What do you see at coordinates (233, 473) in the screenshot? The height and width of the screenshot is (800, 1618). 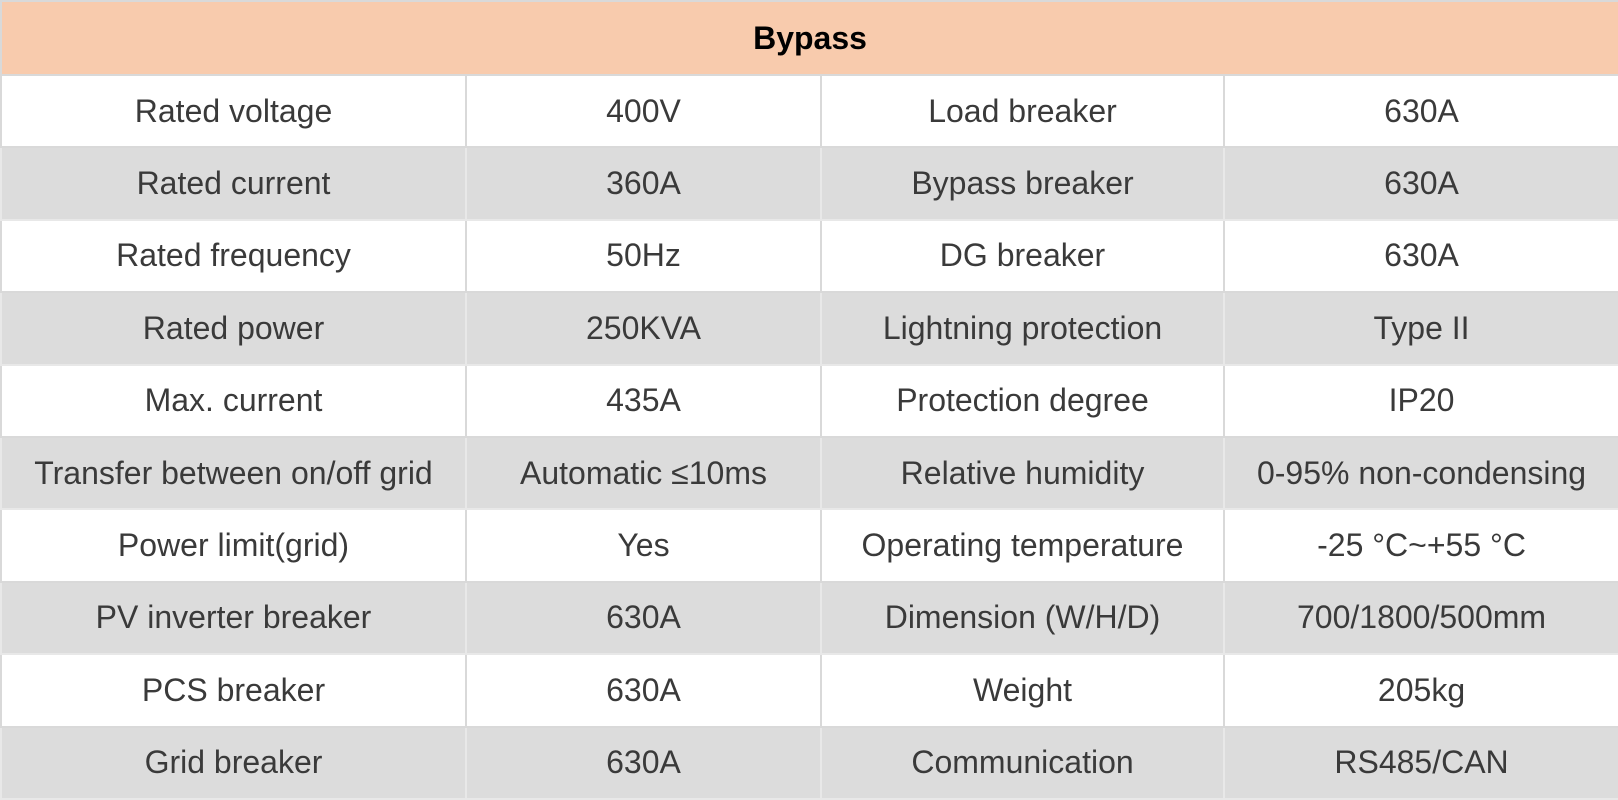 I see `param-label: Transfer between on/off grid` at bounding box center [233, 473].